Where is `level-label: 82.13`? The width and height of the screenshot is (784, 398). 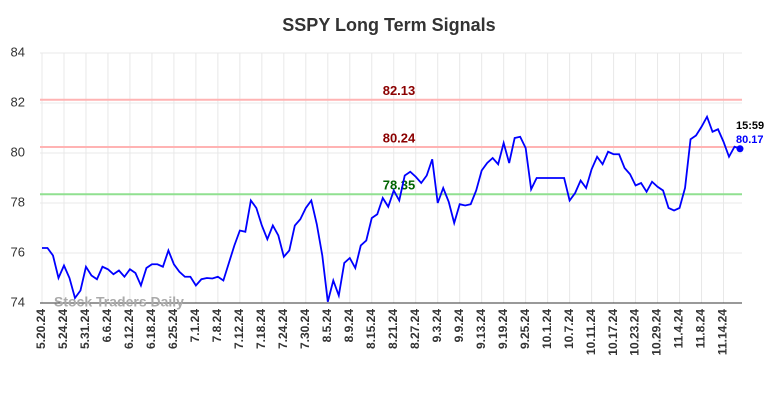 level-label: 82.13 is located at coordinates (399, 90).